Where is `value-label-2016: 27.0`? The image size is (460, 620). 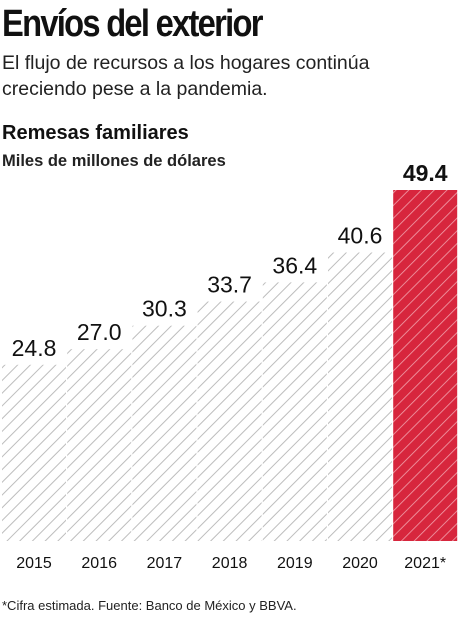 value-label-2016: 27.0 is located at coordinates (99, 332).